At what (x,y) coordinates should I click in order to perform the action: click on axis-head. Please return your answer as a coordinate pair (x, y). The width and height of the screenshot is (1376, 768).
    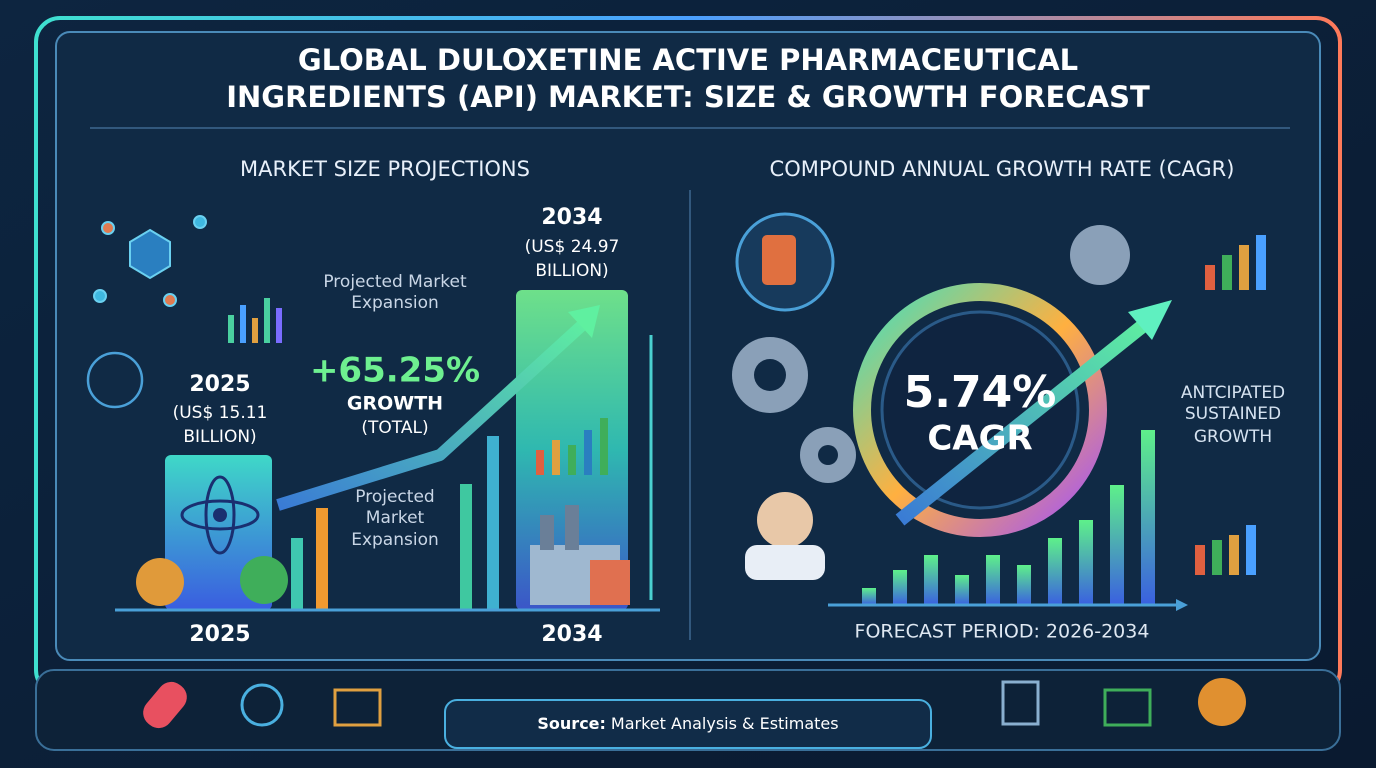
    Looking at the image, I should click on (1182, 605).